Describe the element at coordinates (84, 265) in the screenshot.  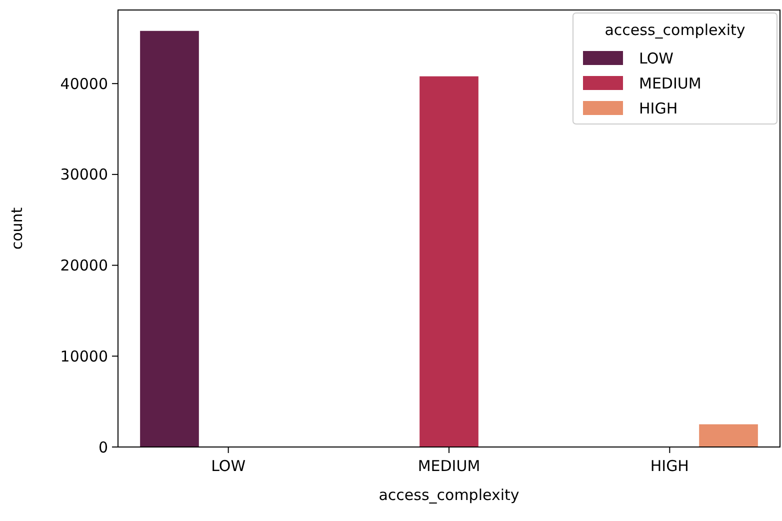
I see `y-tick-label: 20000` at that location.